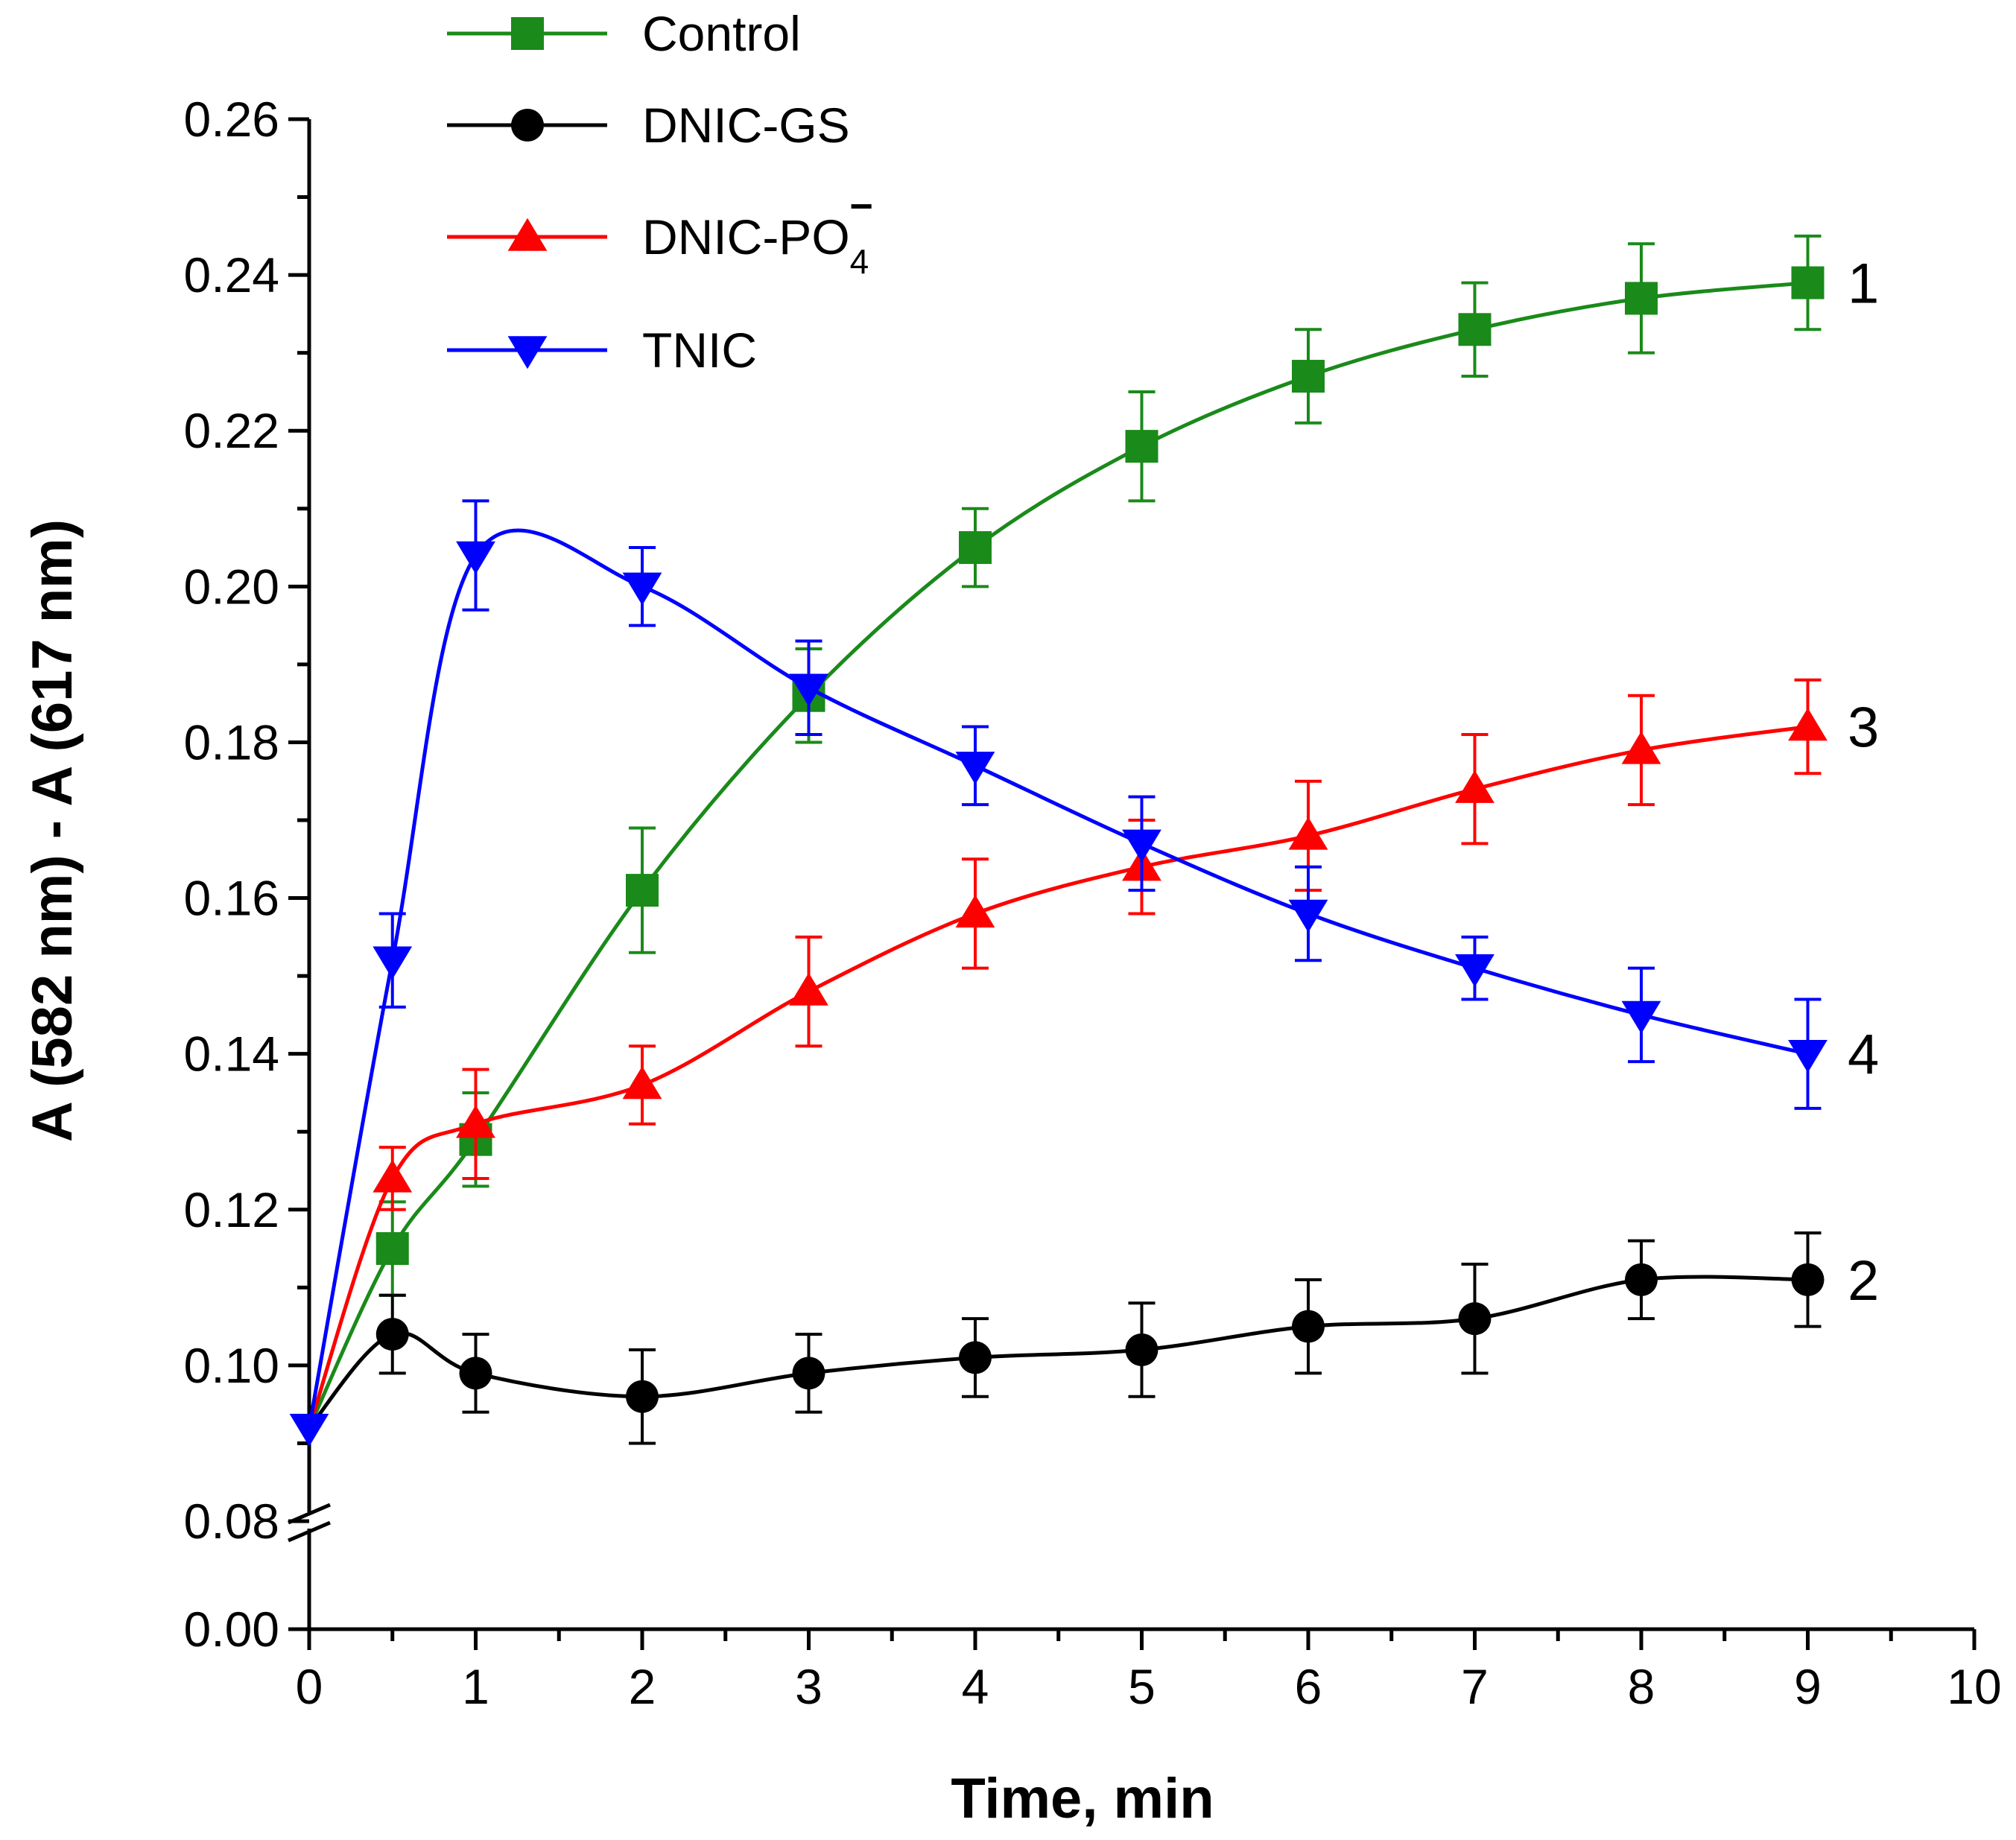 Image resolution: width=2016 pixels, height=1840 pixels. What do you see at coordinates (231, 1055) in the screenshot?
I see `y-tick-label: 0.14` at bounding box center [231, 1055].